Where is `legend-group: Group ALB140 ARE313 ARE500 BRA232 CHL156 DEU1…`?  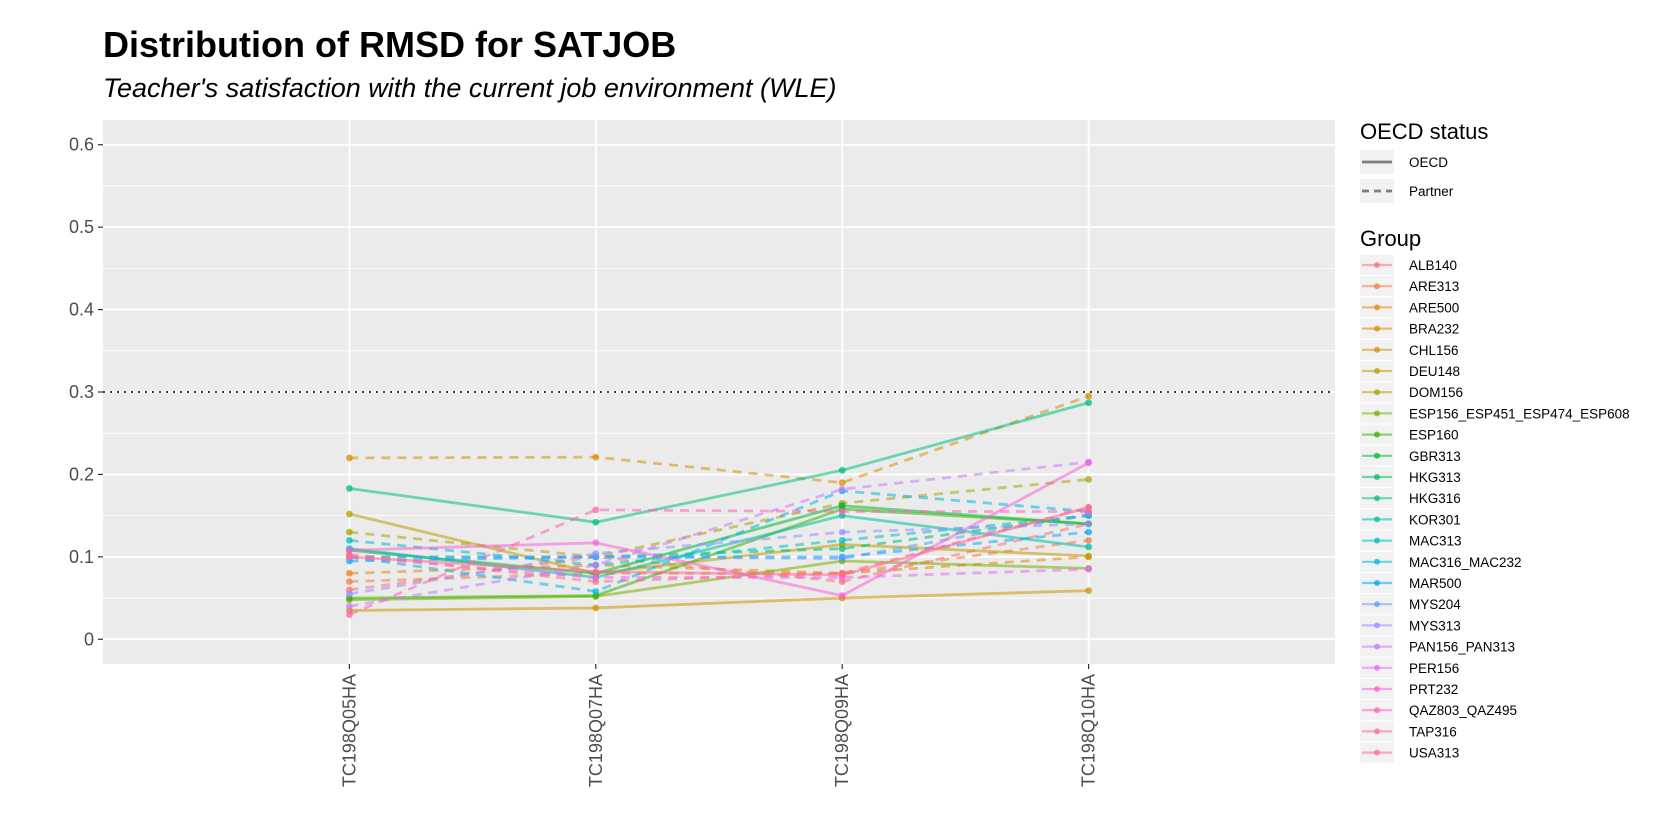 legend-group: Group ALB140 ARE313 ARE500 BRA232 CHL156 DEU1… is located at coordinates (1495, 494).